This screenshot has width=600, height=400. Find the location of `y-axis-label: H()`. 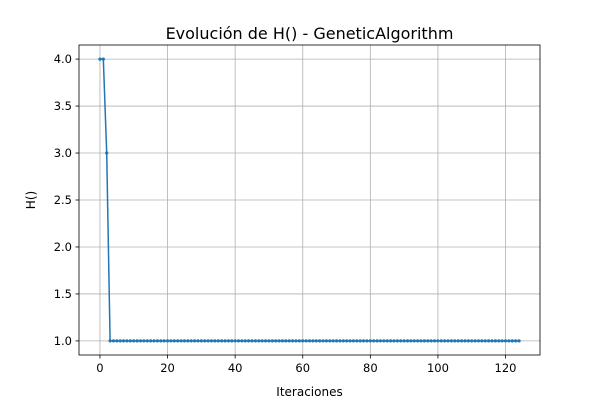

y-axis-label: H() is located at coordinates (31, 200).